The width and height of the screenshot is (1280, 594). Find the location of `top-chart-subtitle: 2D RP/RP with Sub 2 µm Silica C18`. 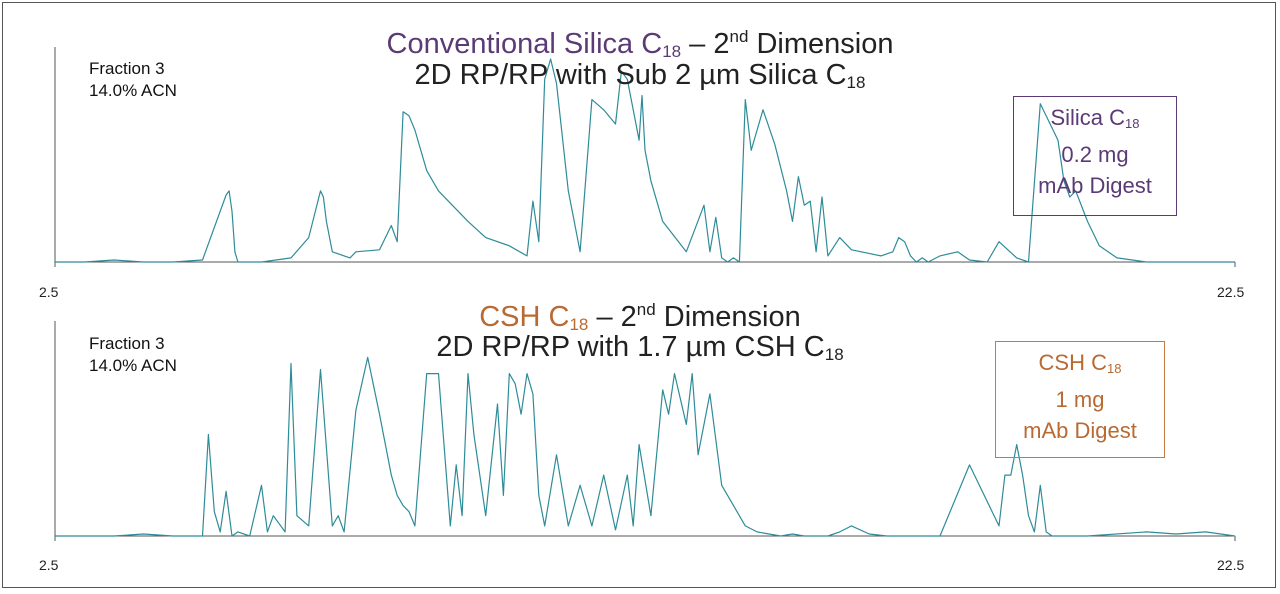

top-chart-subtitle: 2D RP/RP with Sub 2 µm Silica C18 is located at coordinates (640, 79).